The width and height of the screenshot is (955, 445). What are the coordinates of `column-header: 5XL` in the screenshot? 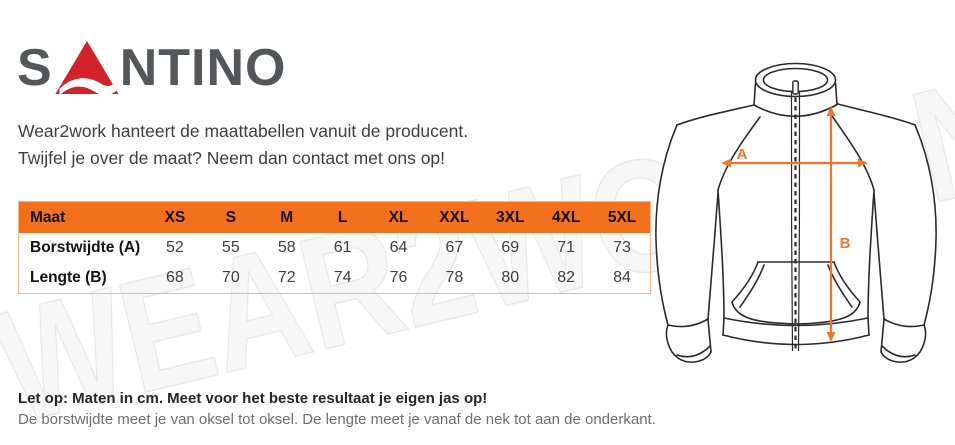 It's located at (622, 217).